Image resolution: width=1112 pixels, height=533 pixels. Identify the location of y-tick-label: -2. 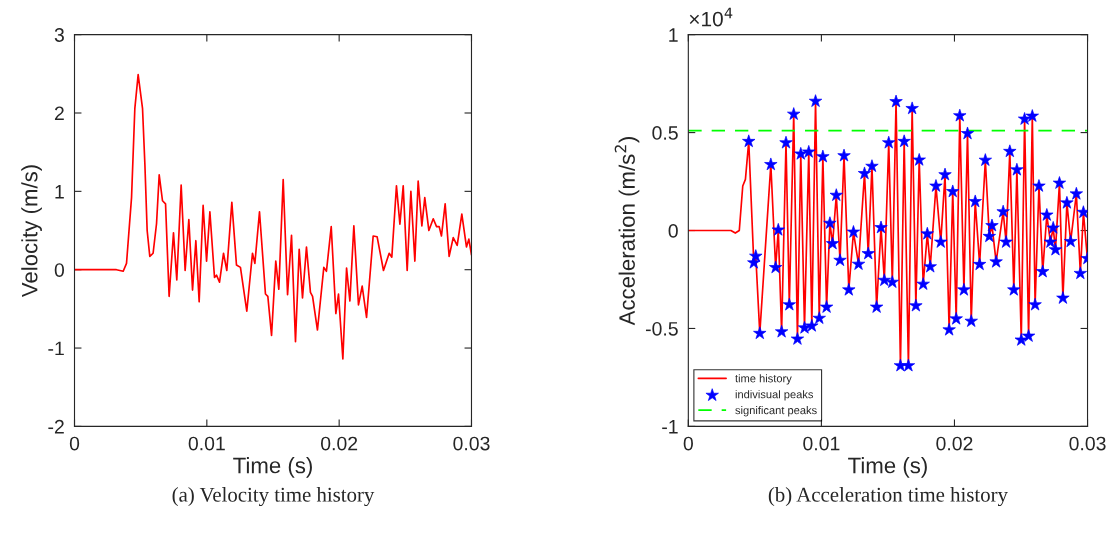
(56, 426).